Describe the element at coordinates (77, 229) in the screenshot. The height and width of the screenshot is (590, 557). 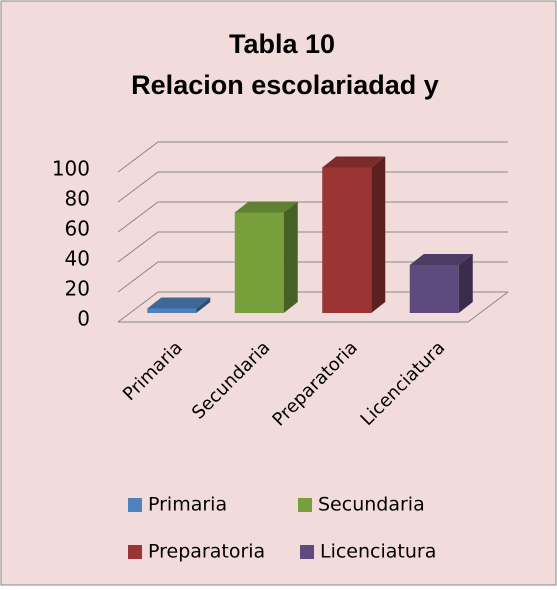
I see `y-tick-label: 60` at that location.